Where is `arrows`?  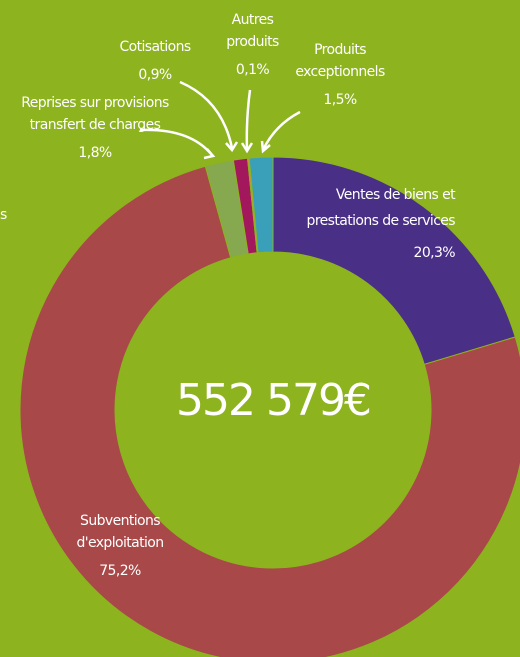 arrows is located at coordinates (220, 120).